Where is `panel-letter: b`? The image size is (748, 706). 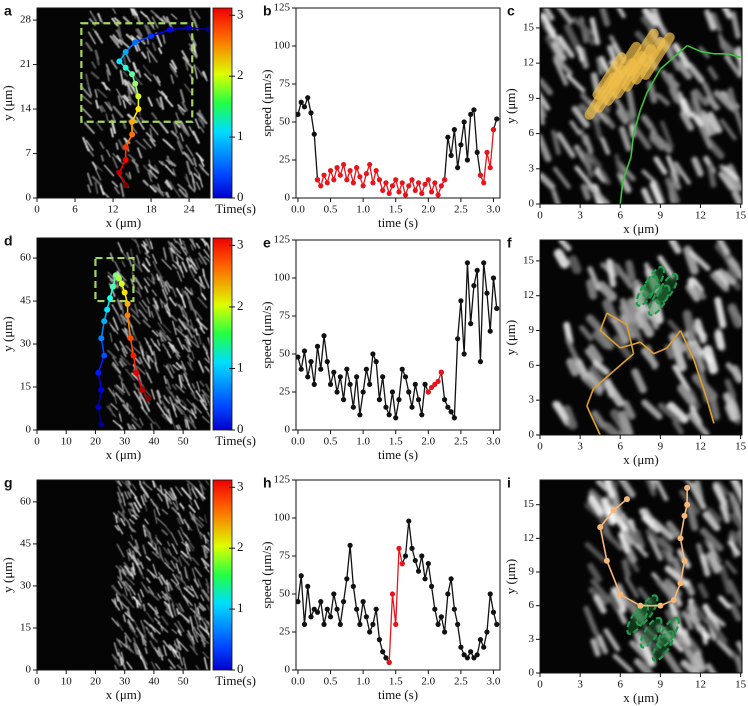 panel-letter: b is located at coordinates (267, 11).